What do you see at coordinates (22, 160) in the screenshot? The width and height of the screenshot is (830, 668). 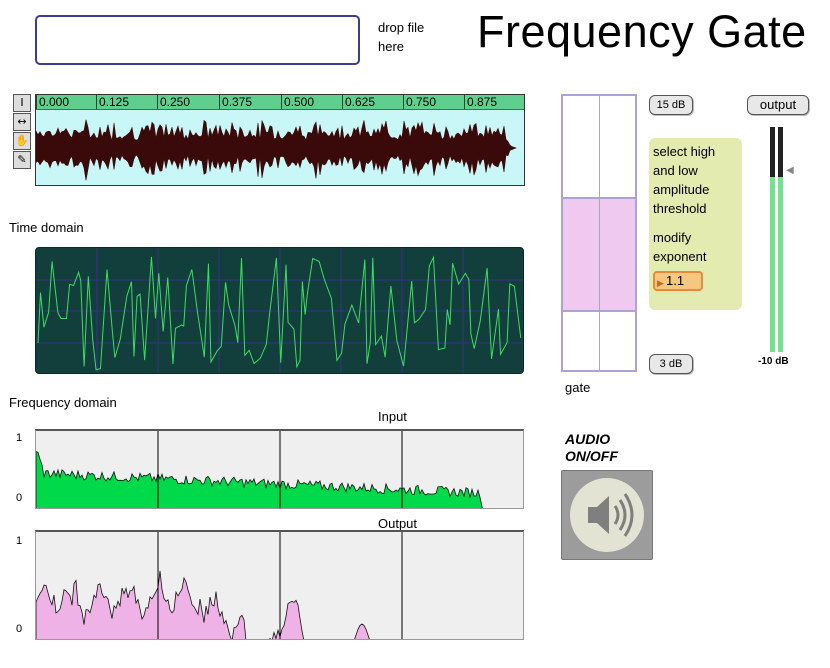 I see `pencil-tool-icon: ✎` at bounding box center [22, 160].